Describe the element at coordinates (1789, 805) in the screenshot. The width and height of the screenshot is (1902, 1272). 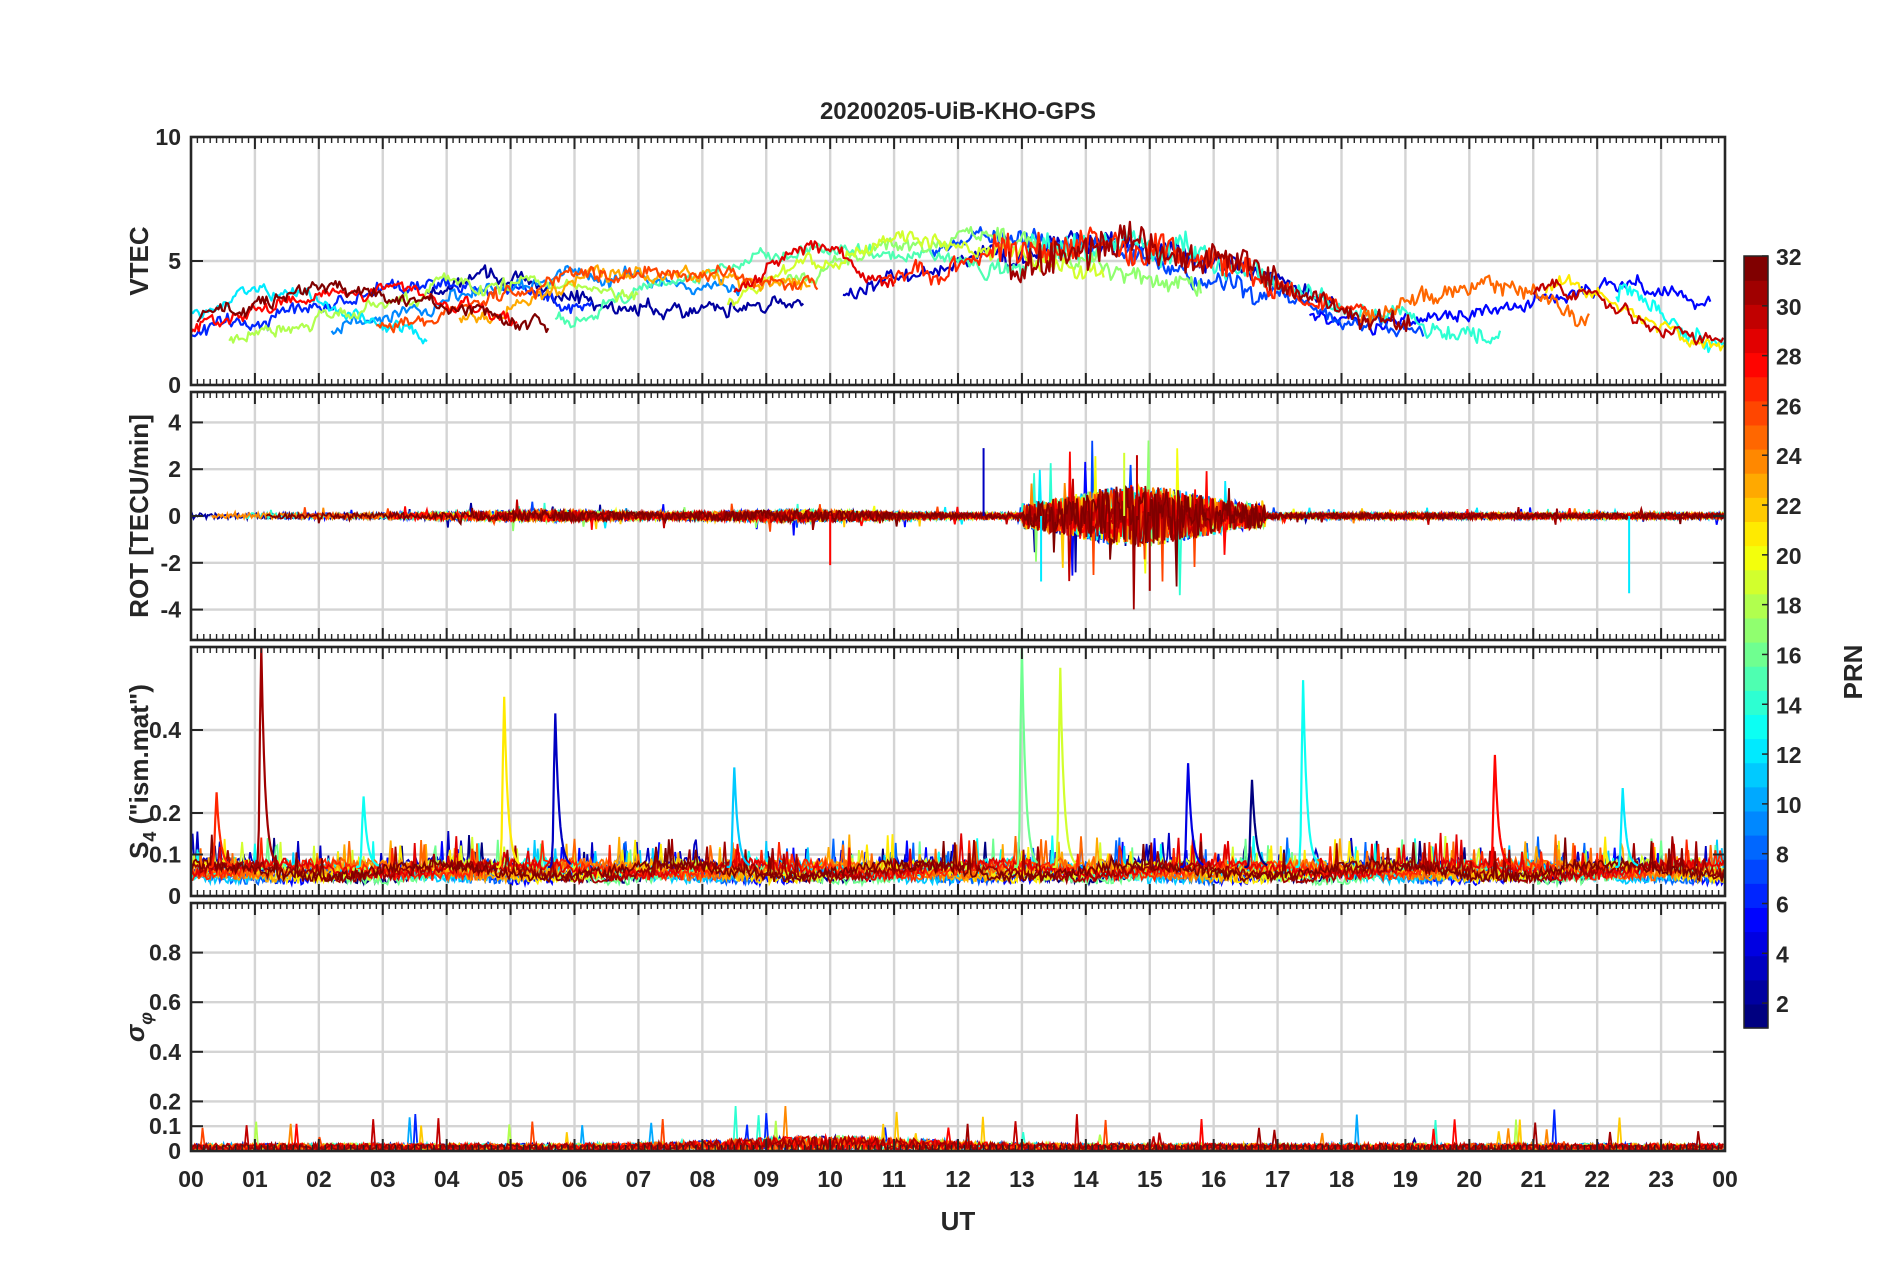
I see `colorbar-tick-label: 10` at that location.